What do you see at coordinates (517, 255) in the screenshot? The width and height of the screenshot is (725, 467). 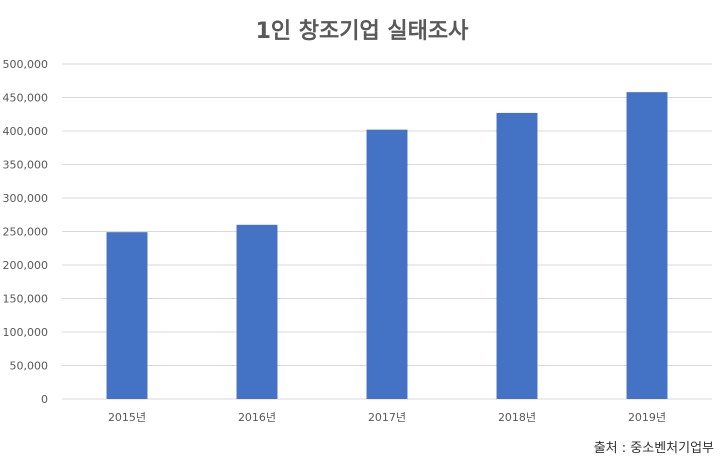 I see `bar-2018년` at bounding box center [517, 255].